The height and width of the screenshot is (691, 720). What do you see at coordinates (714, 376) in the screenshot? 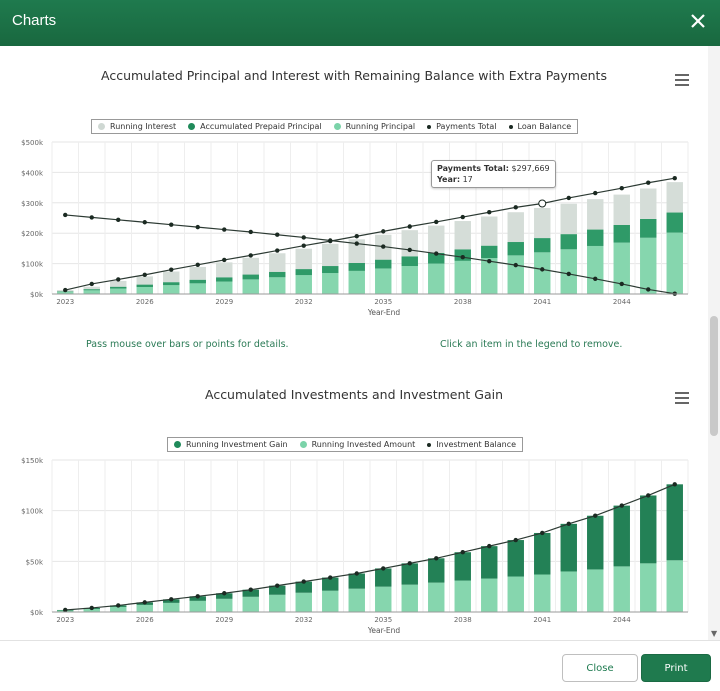
I see `scrollbar-thumb` at bounding box center [714, 376].